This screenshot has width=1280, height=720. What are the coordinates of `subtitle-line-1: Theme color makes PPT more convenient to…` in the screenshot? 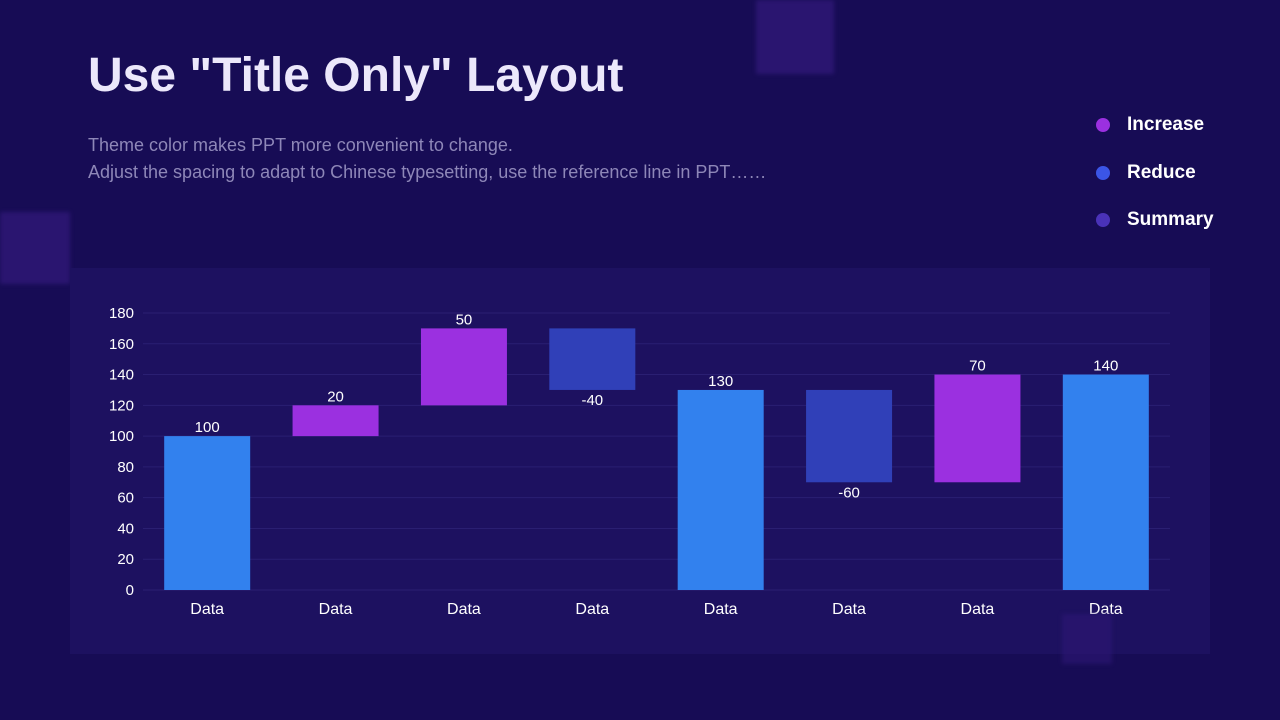 It's located at (300, 145).